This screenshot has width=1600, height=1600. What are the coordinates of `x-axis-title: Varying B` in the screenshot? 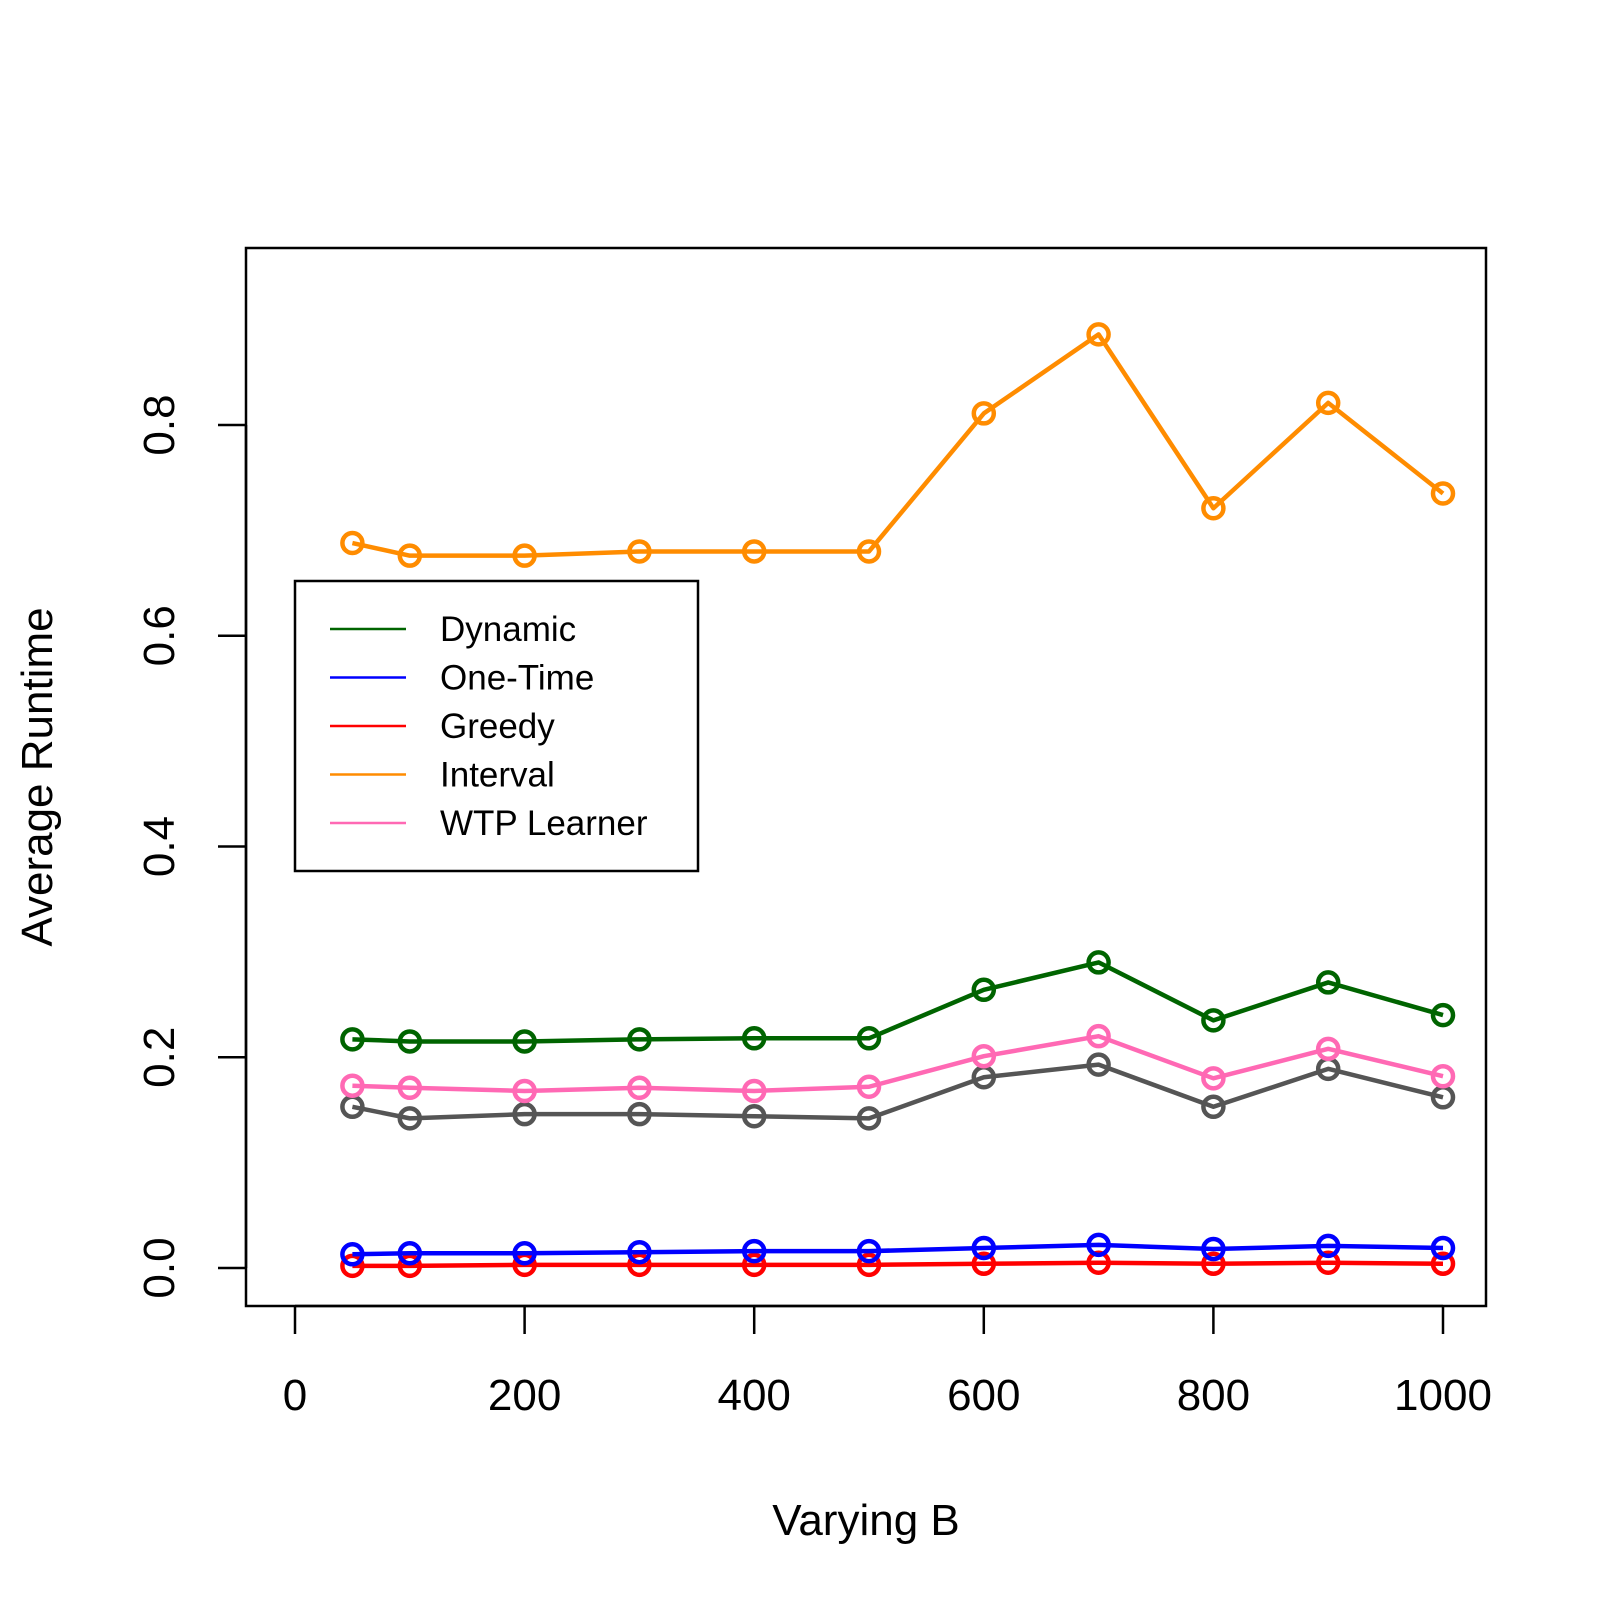 It's located at (866, 1520).